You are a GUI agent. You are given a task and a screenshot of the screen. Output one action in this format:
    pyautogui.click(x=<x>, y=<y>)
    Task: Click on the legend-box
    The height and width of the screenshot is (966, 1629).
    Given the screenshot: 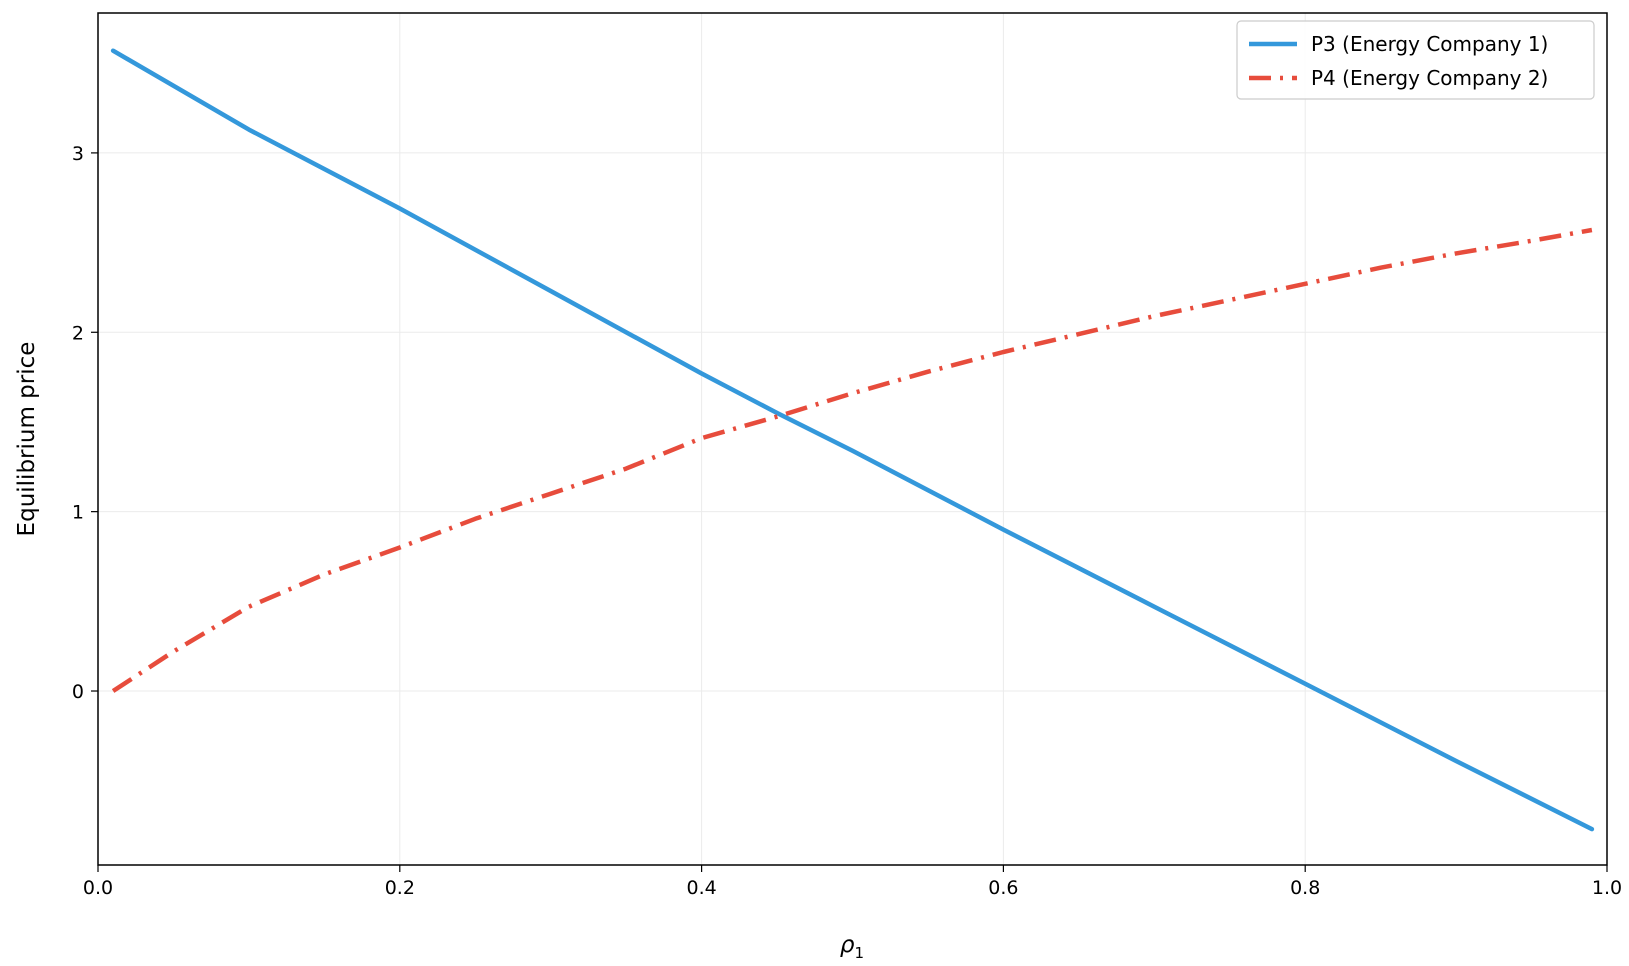 What is the action you would take?
    pyautogui.click(x=1415, y=60)
    